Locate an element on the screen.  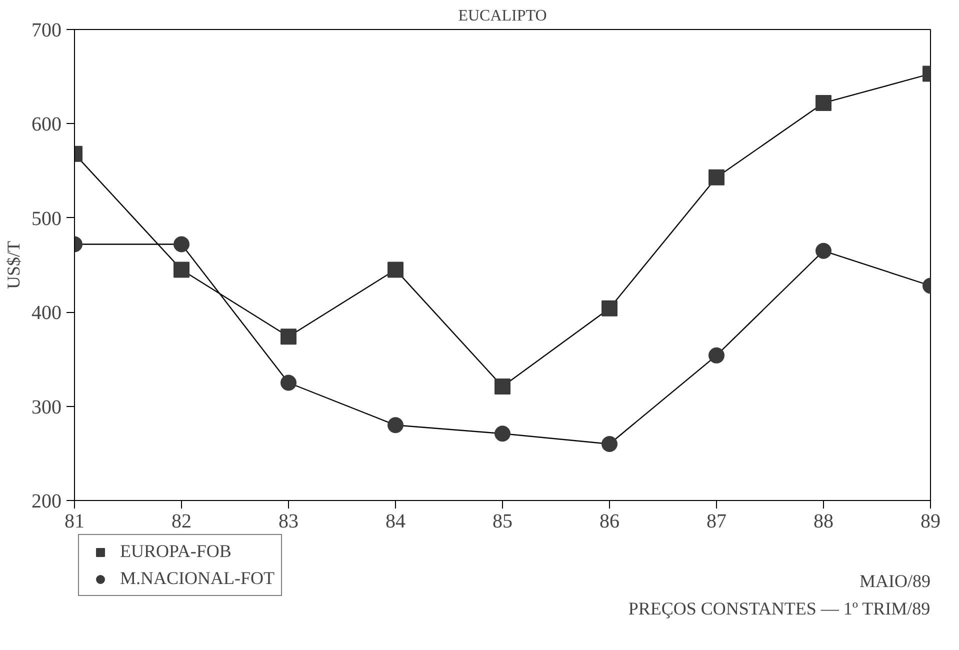
y-tick-label: 300 is located at coordinates (47, 407).